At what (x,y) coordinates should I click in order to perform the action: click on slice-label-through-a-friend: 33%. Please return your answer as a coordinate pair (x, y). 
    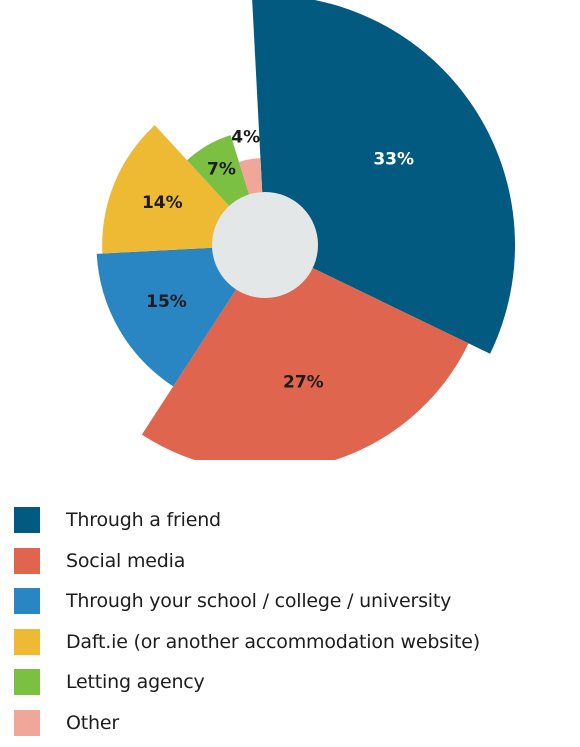
    Looking at the image, I should click on (393, 160).